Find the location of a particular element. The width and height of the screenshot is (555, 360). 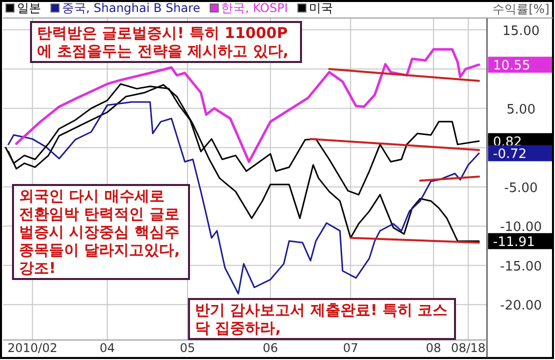

x-tick-label: 08/18 is located at coordinates (468, 348).